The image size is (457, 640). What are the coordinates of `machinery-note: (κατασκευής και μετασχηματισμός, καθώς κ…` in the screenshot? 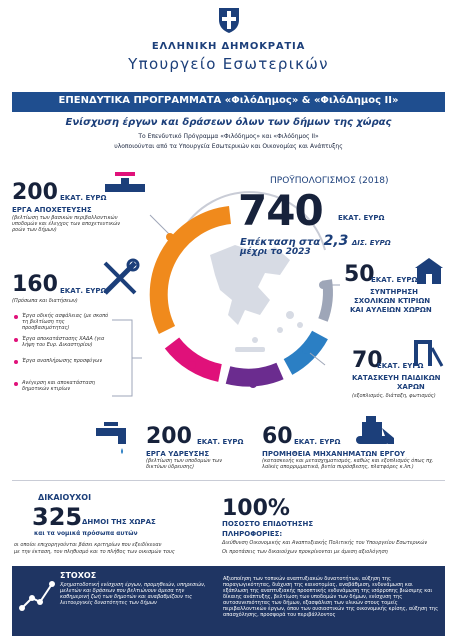 It's located at (348, 464).